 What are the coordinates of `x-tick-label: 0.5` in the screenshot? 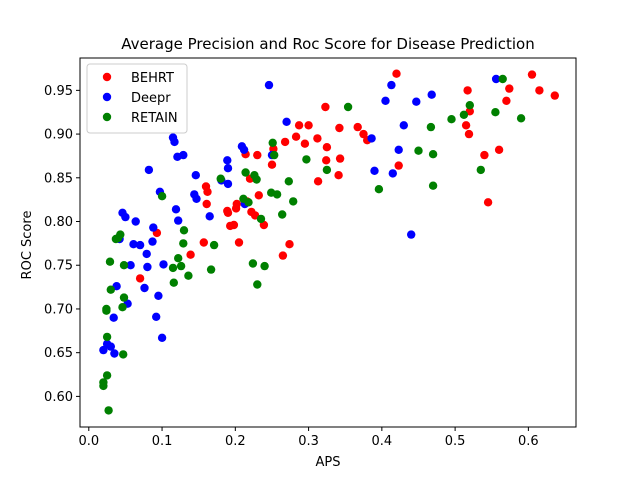 It's located at (455, 441).